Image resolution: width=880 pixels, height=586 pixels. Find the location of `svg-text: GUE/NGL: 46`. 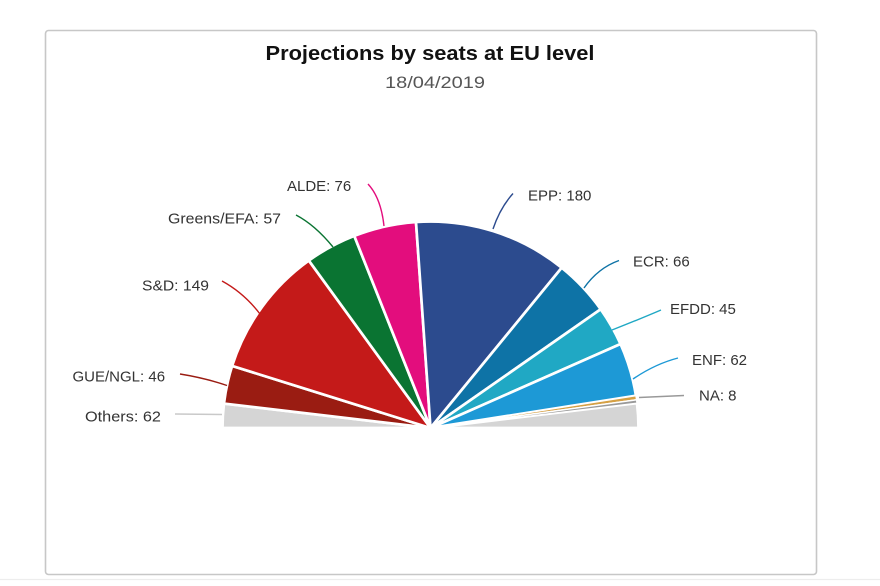

svg-text: GUE/NGL: 46 is located at coordinates (119, 377).